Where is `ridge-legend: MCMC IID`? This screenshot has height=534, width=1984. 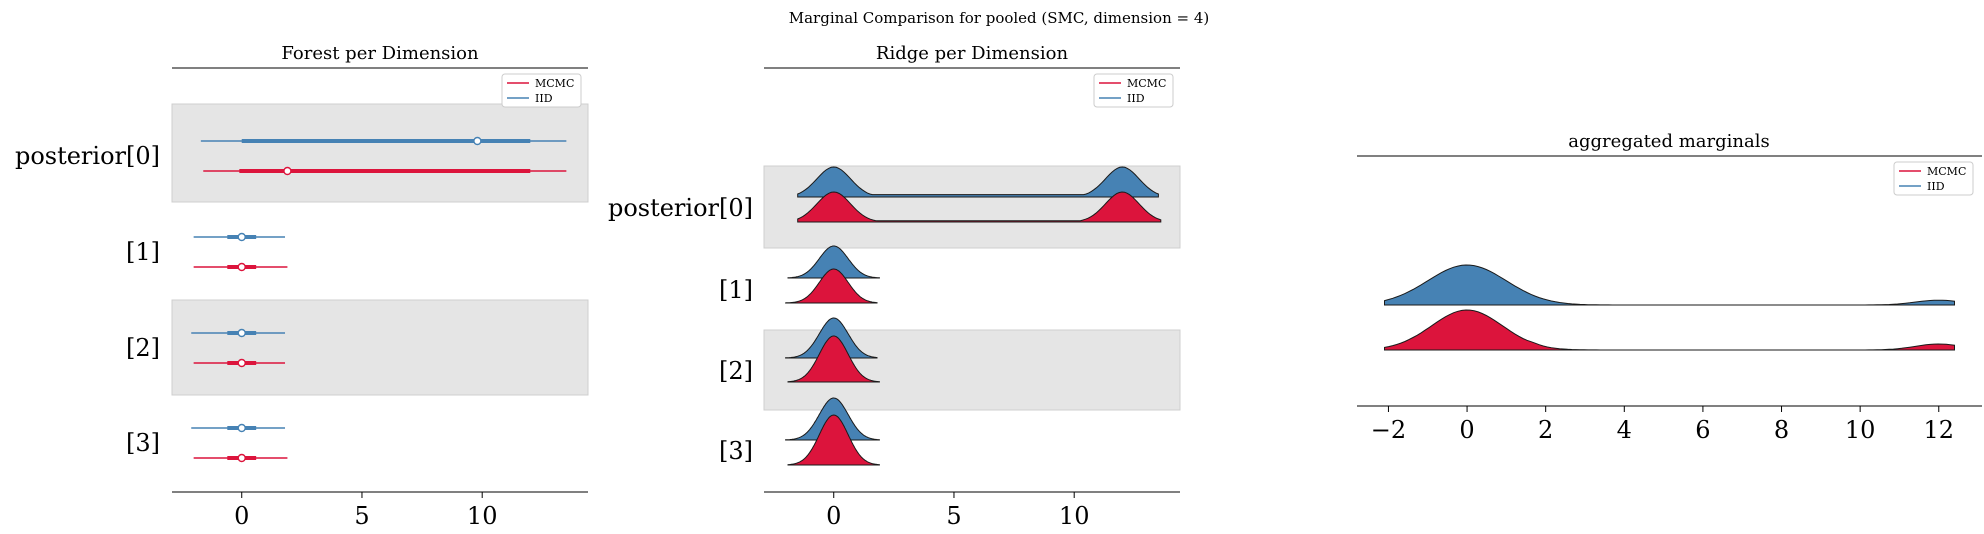 ridge-legend: MCMC IID is located at coordinates (1133, 90).